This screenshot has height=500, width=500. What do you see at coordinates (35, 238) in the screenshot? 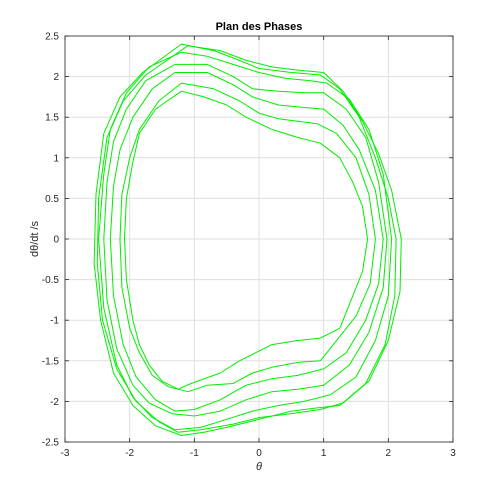
I see `y-axis-label: dθ/dt /s` at bounding box center [35, 238].